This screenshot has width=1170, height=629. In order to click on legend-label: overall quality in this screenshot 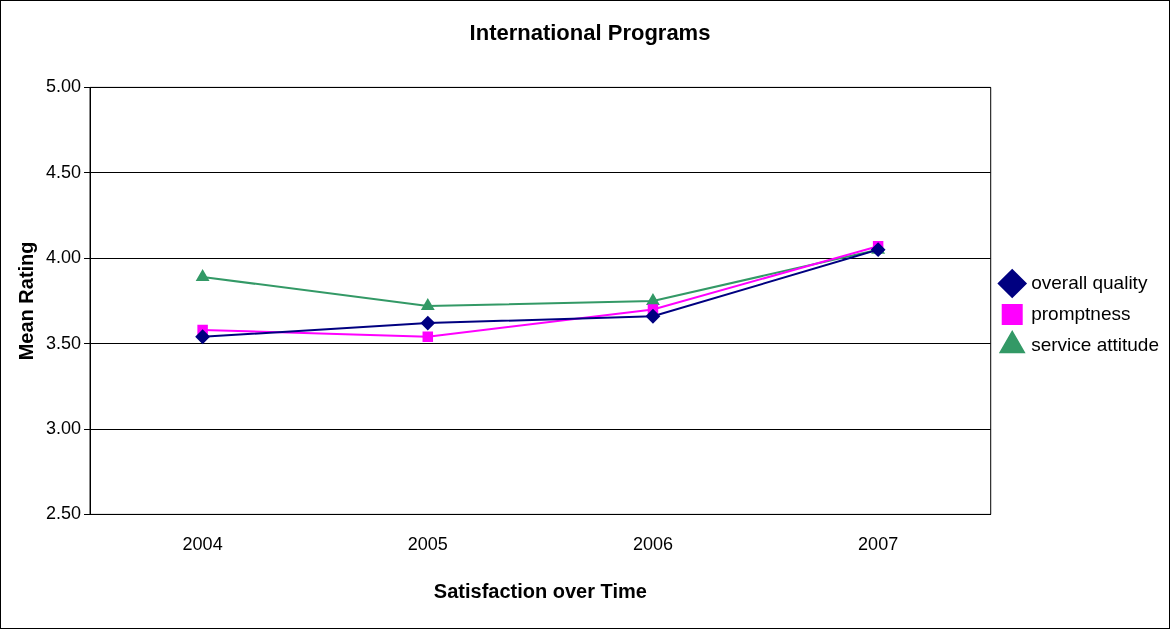, I will do `click(1089, 282)`.